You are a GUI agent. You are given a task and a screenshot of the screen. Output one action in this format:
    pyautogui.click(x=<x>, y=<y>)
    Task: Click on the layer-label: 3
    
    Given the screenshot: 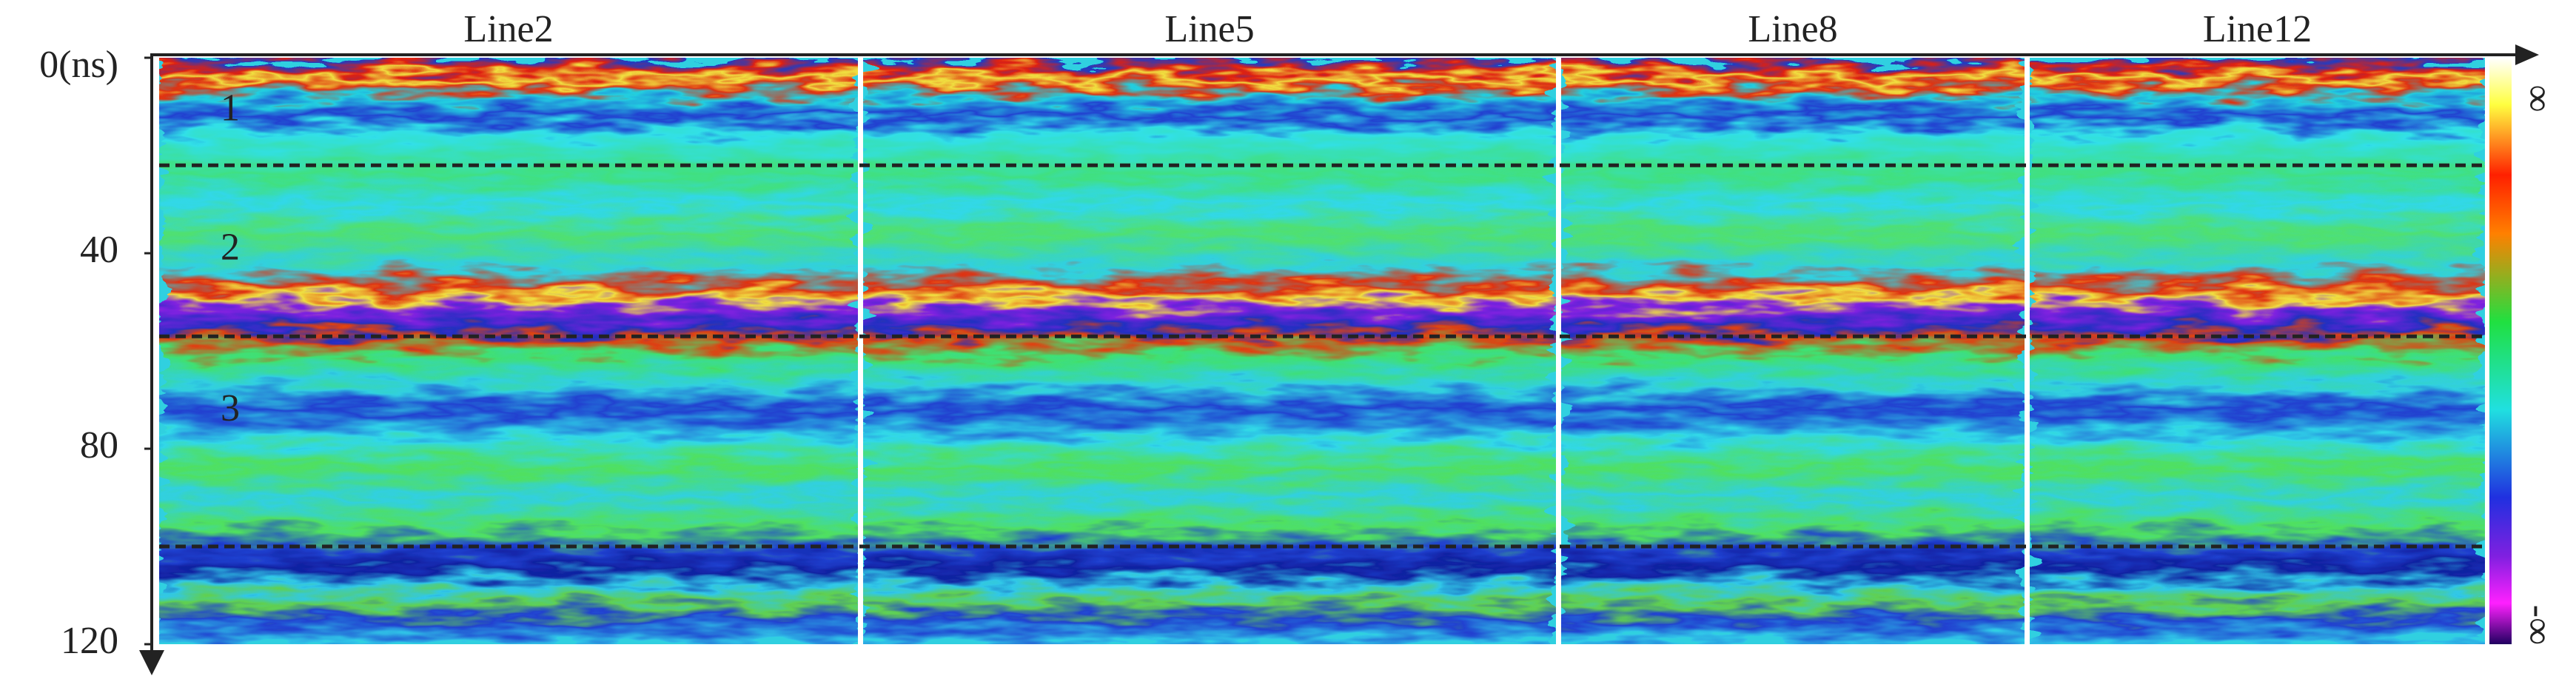 What is the action you would take?
    pyautogui.click(x=230, y=408)
    